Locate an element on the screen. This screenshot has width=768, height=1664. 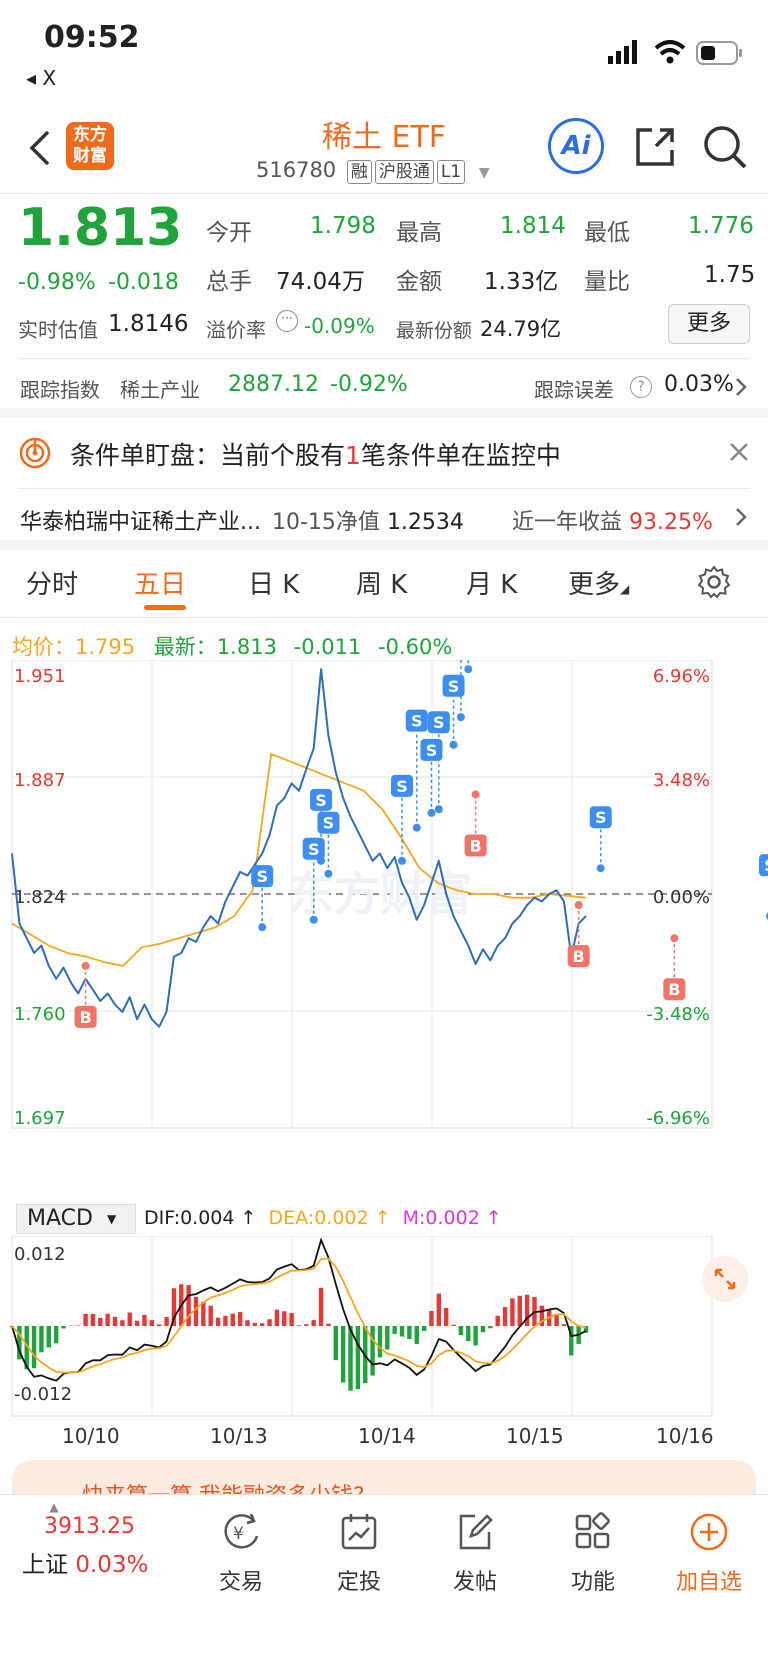
x-tick-label: 10/14 is located at coordinates (387, 1436).